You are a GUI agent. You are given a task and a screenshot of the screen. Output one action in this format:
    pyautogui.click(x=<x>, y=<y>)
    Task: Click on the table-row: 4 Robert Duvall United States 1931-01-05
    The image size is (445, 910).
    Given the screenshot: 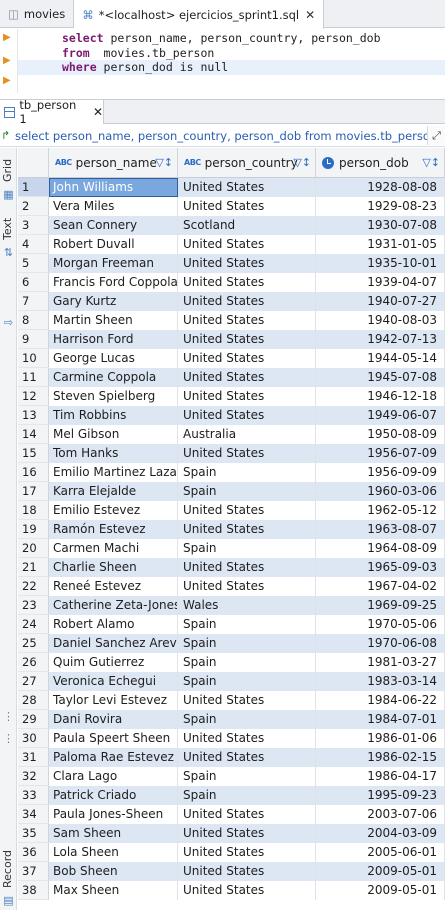 What is the action you would take?
    pyautogui.click(x=231, y=244)
    